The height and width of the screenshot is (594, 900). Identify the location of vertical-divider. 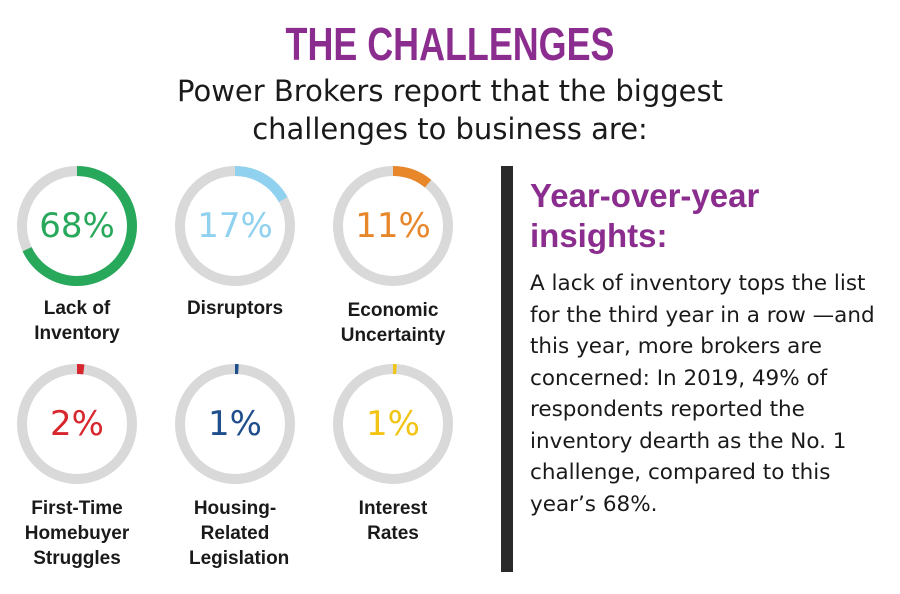
(507, 369).